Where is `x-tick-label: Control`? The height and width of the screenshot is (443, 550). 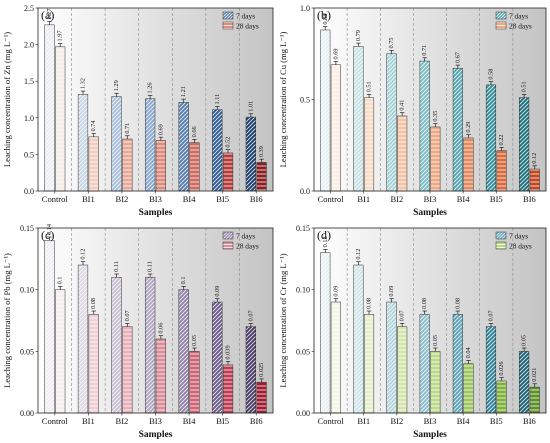 x-tick-label: Control is located at coordinates (55, 421).